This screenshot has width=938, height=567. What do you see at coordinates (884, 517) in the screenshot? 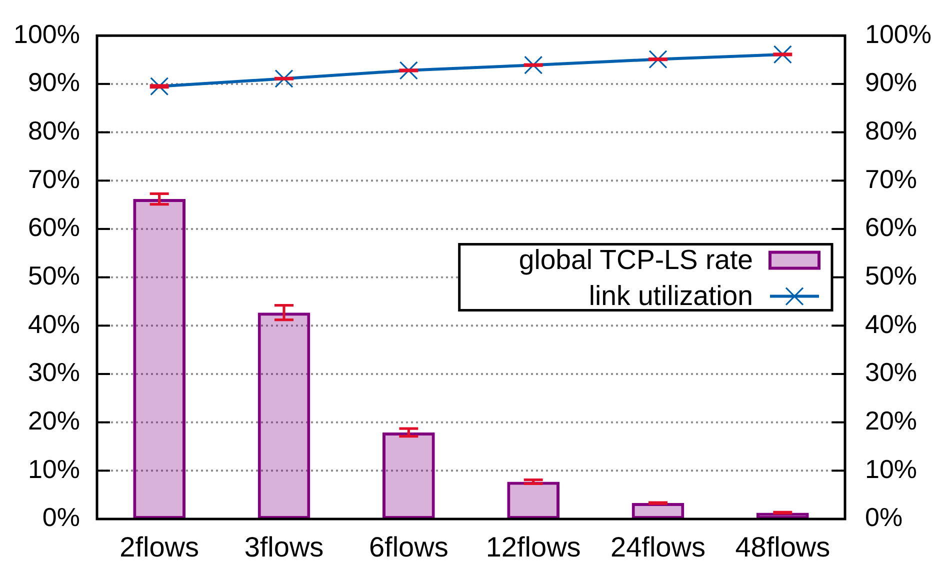
I see `y2-tick-label: 0%` at bounding box center [884, 517].